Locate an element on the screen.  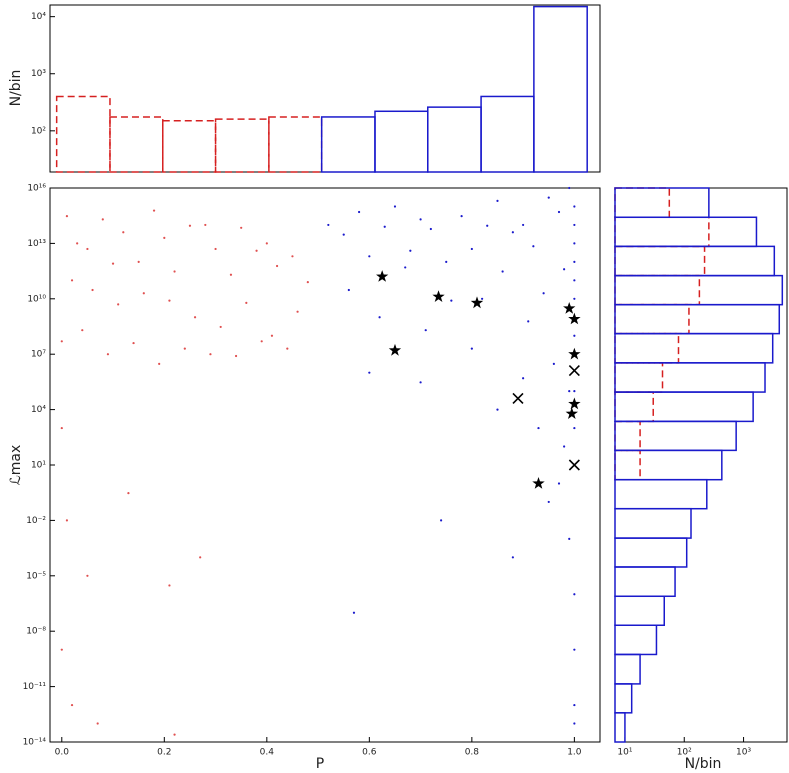
x-tick-label: 1.0 is located at coordinates (574, 753).